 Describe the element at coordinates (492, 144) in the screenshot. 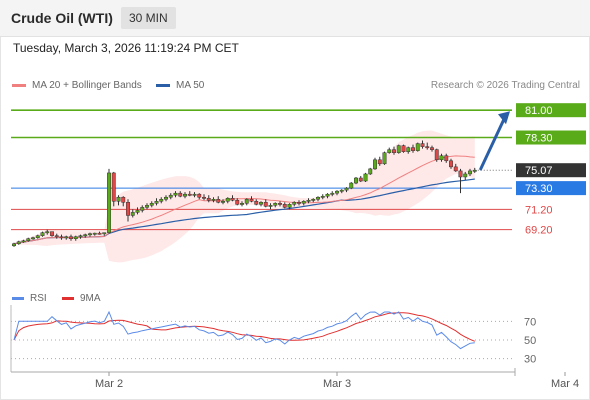

I see `forecast-arrow-shaft` at that location.